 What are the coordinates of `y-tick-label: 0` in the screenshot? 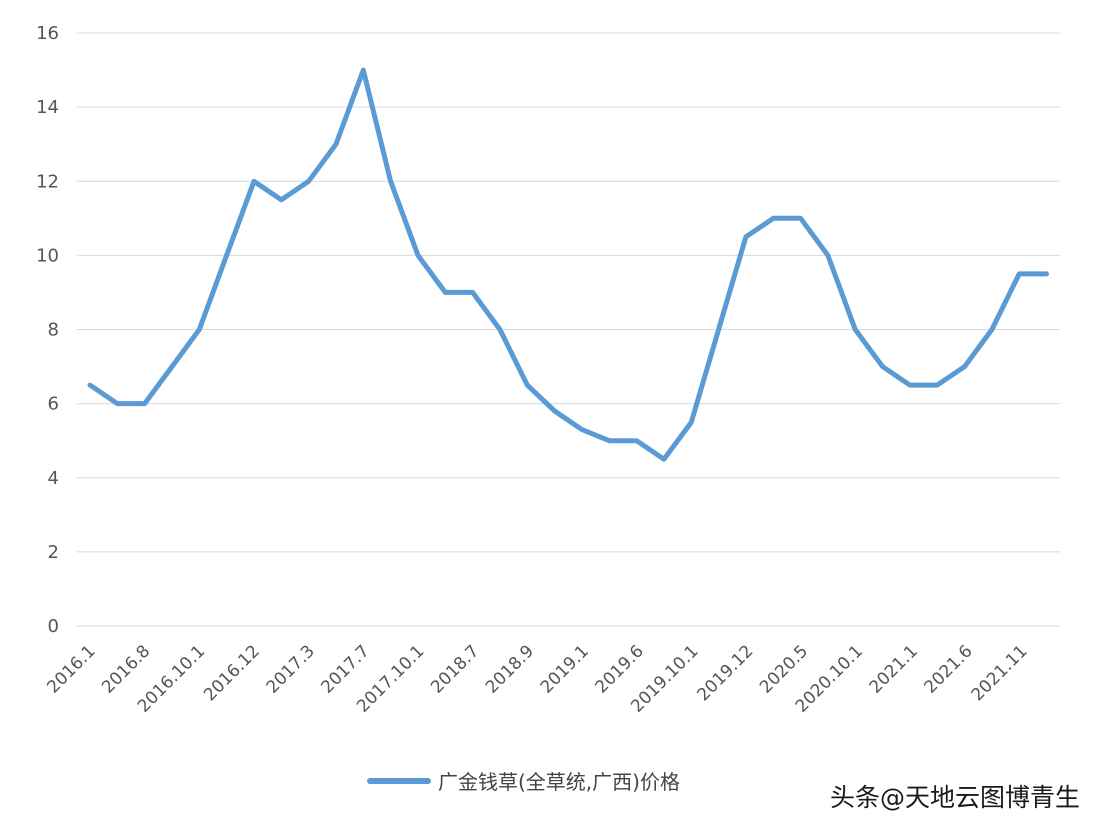 It's located at (53, 626).